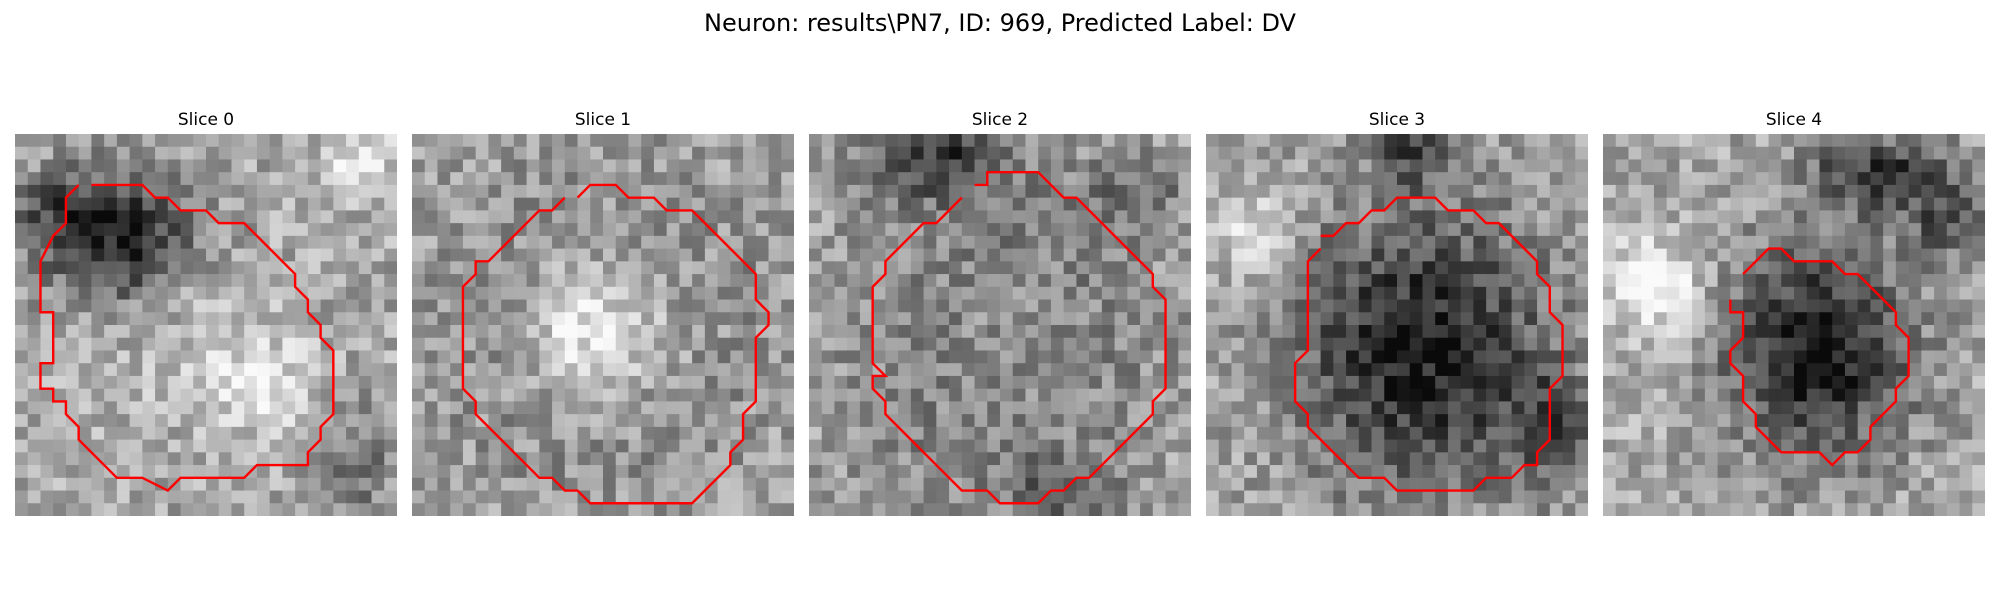 This screenshot has width=2000, height=600. Describe the element at coordinates (1000, 120) in the screenshot. I see `slice-title: Slice 2` at that location.